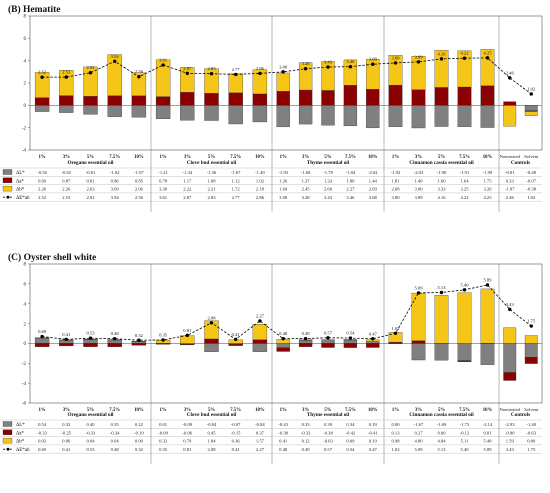 The image size is (550, 493). Describe the element at coordinates (115, 424) in the screenshot. I see `table-cell: 0.35` at that location.